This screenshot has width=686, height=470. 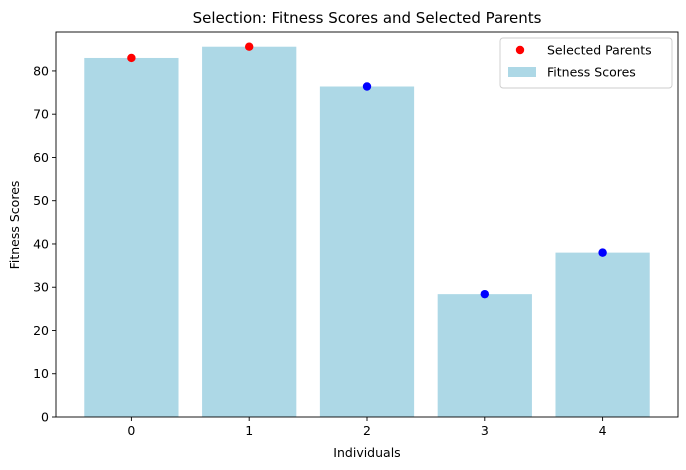 I want to click on y-tick-label: 80, so click(x=41, y=70).